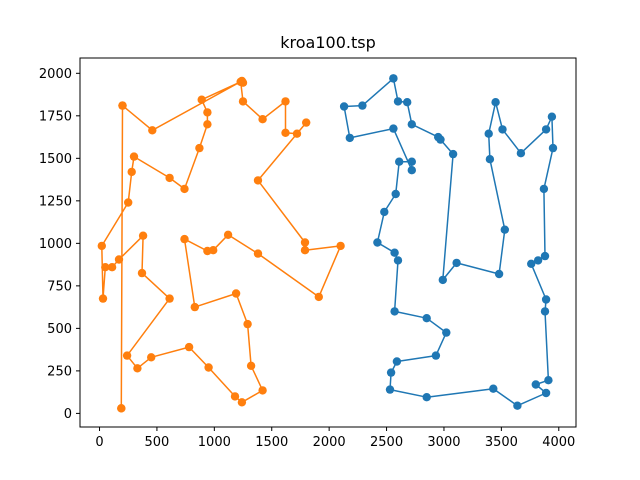 This screenshot has height=480, width=640. Describe the element at coordinates (55, 244) in the screenshot. I see `y-tick-label: 1000` at that location.